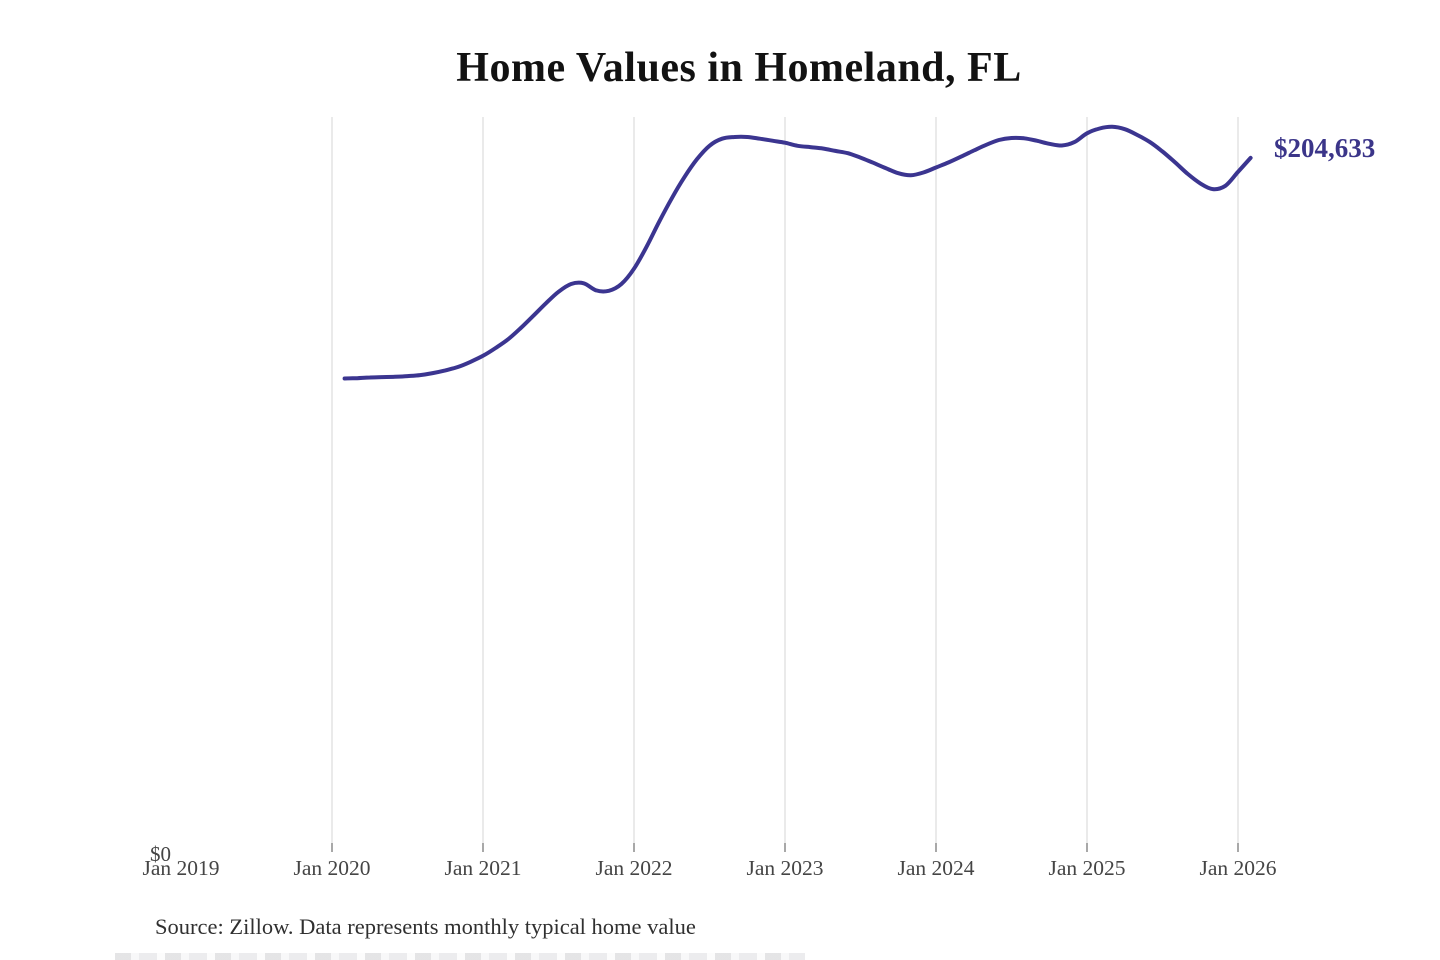  Describe the element at coordinates (1238, 868) in the screenshot. I see `x-axis-label-jan-2026: Jan 2026` at that location.